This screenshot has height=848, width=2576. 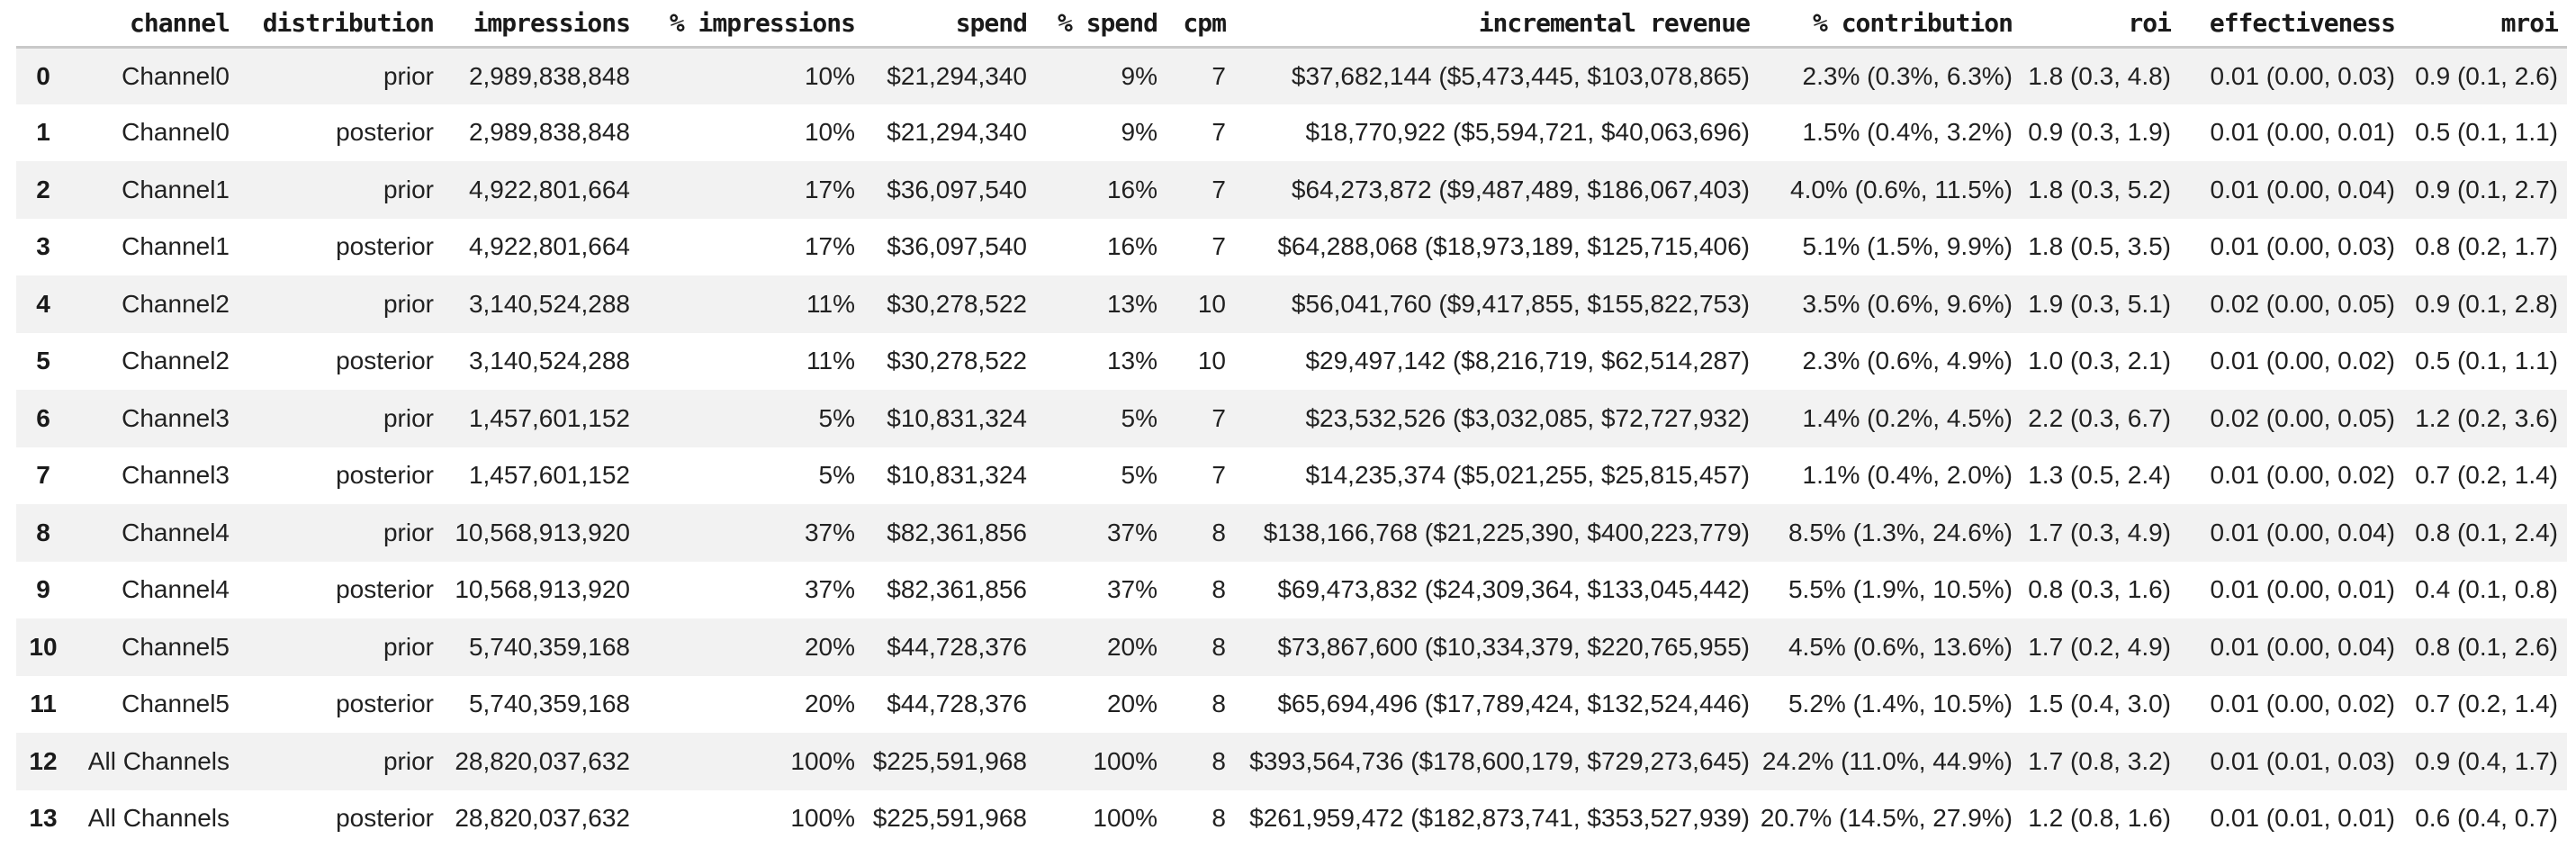 I want to click on cell-mroi: 0.9 (0.1, 2.6), so click(x=2486, y=75).